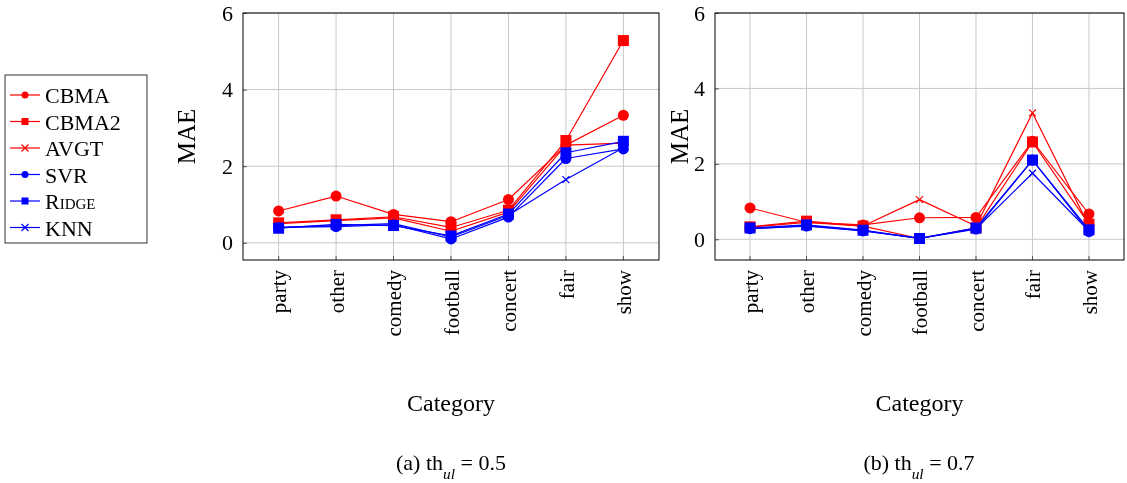 The width and height of the screenshot is (1127, 483). Describe the element at coordinates (67, 175) in the screenshot. I see `legend-label: SVR` at that location.